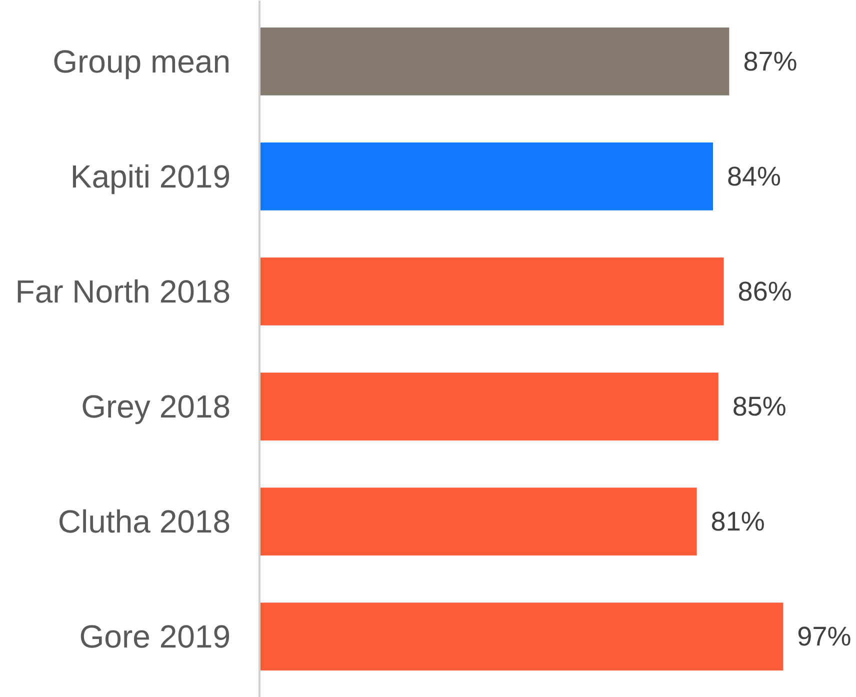 Image resolution: width=856 pixels, height=697 pixels. Describe the element at coordinates (759, 407) in the screenshot. I see `data-label: 85%` at that location.